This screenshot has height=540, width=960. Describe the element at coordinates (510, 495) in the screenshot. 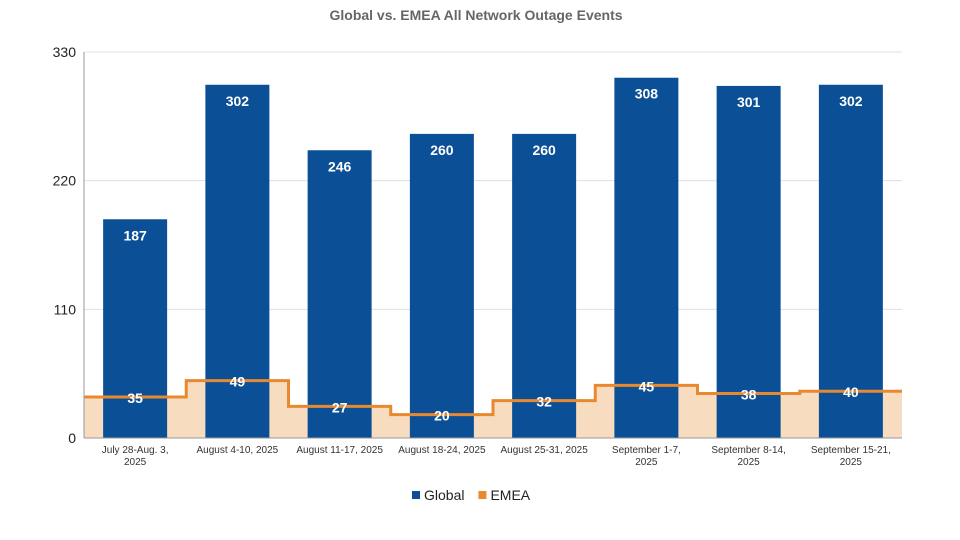

I see `legend-label-emea: EMEA` at that location.